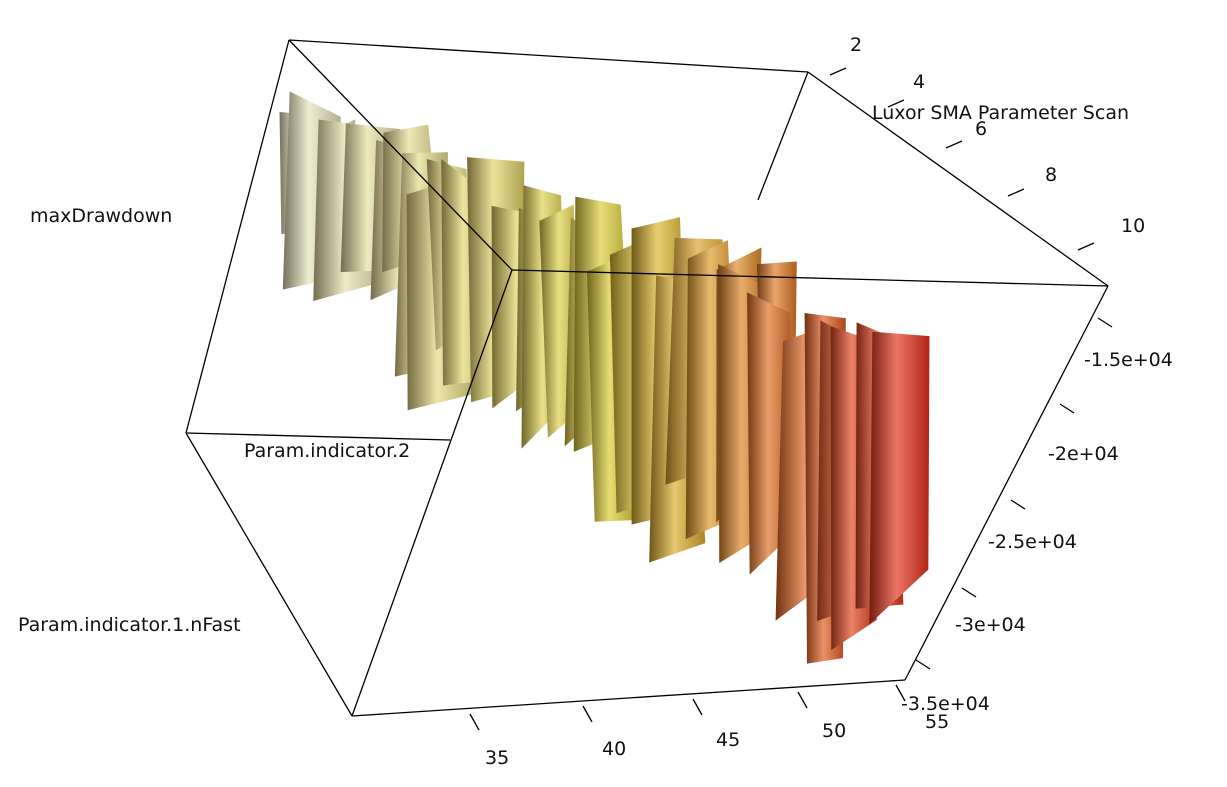  Describe the element at coordinates (1000, 113) in the screenshot. I see `chart-title: Luxor SMA Parameter Scan` at that location.